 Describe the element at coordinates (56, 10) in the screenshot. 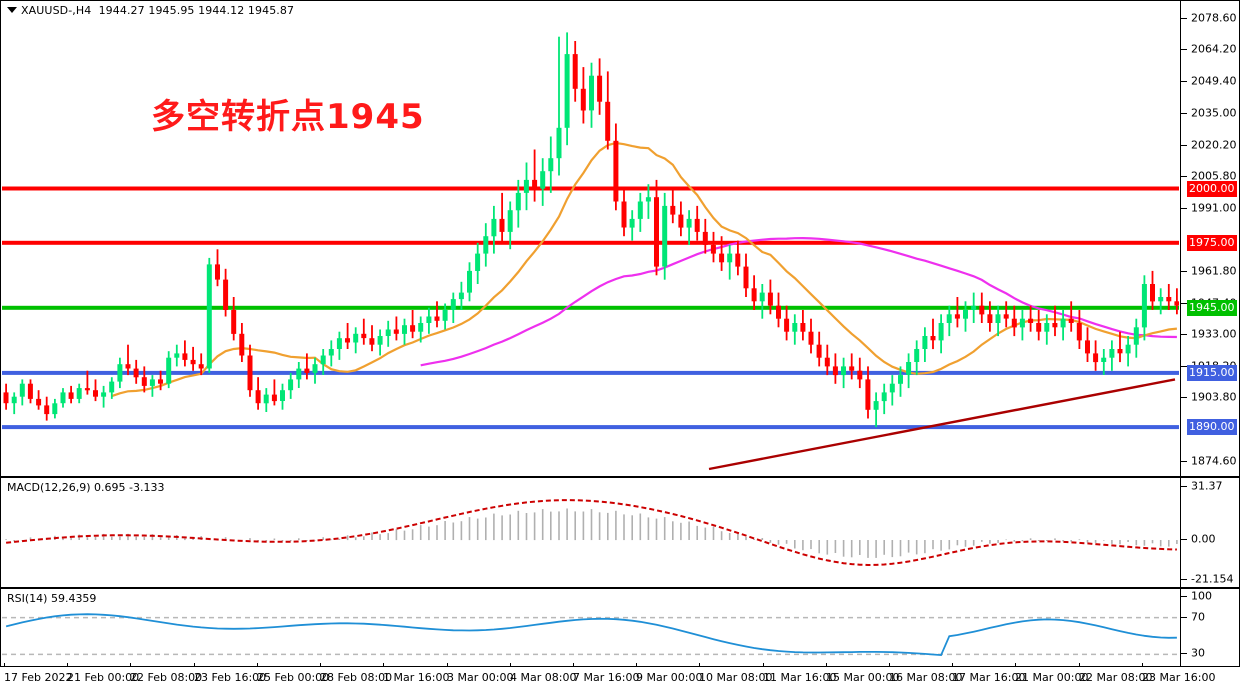

I see `symbol-label: XAUUSD-,H4` at that location.